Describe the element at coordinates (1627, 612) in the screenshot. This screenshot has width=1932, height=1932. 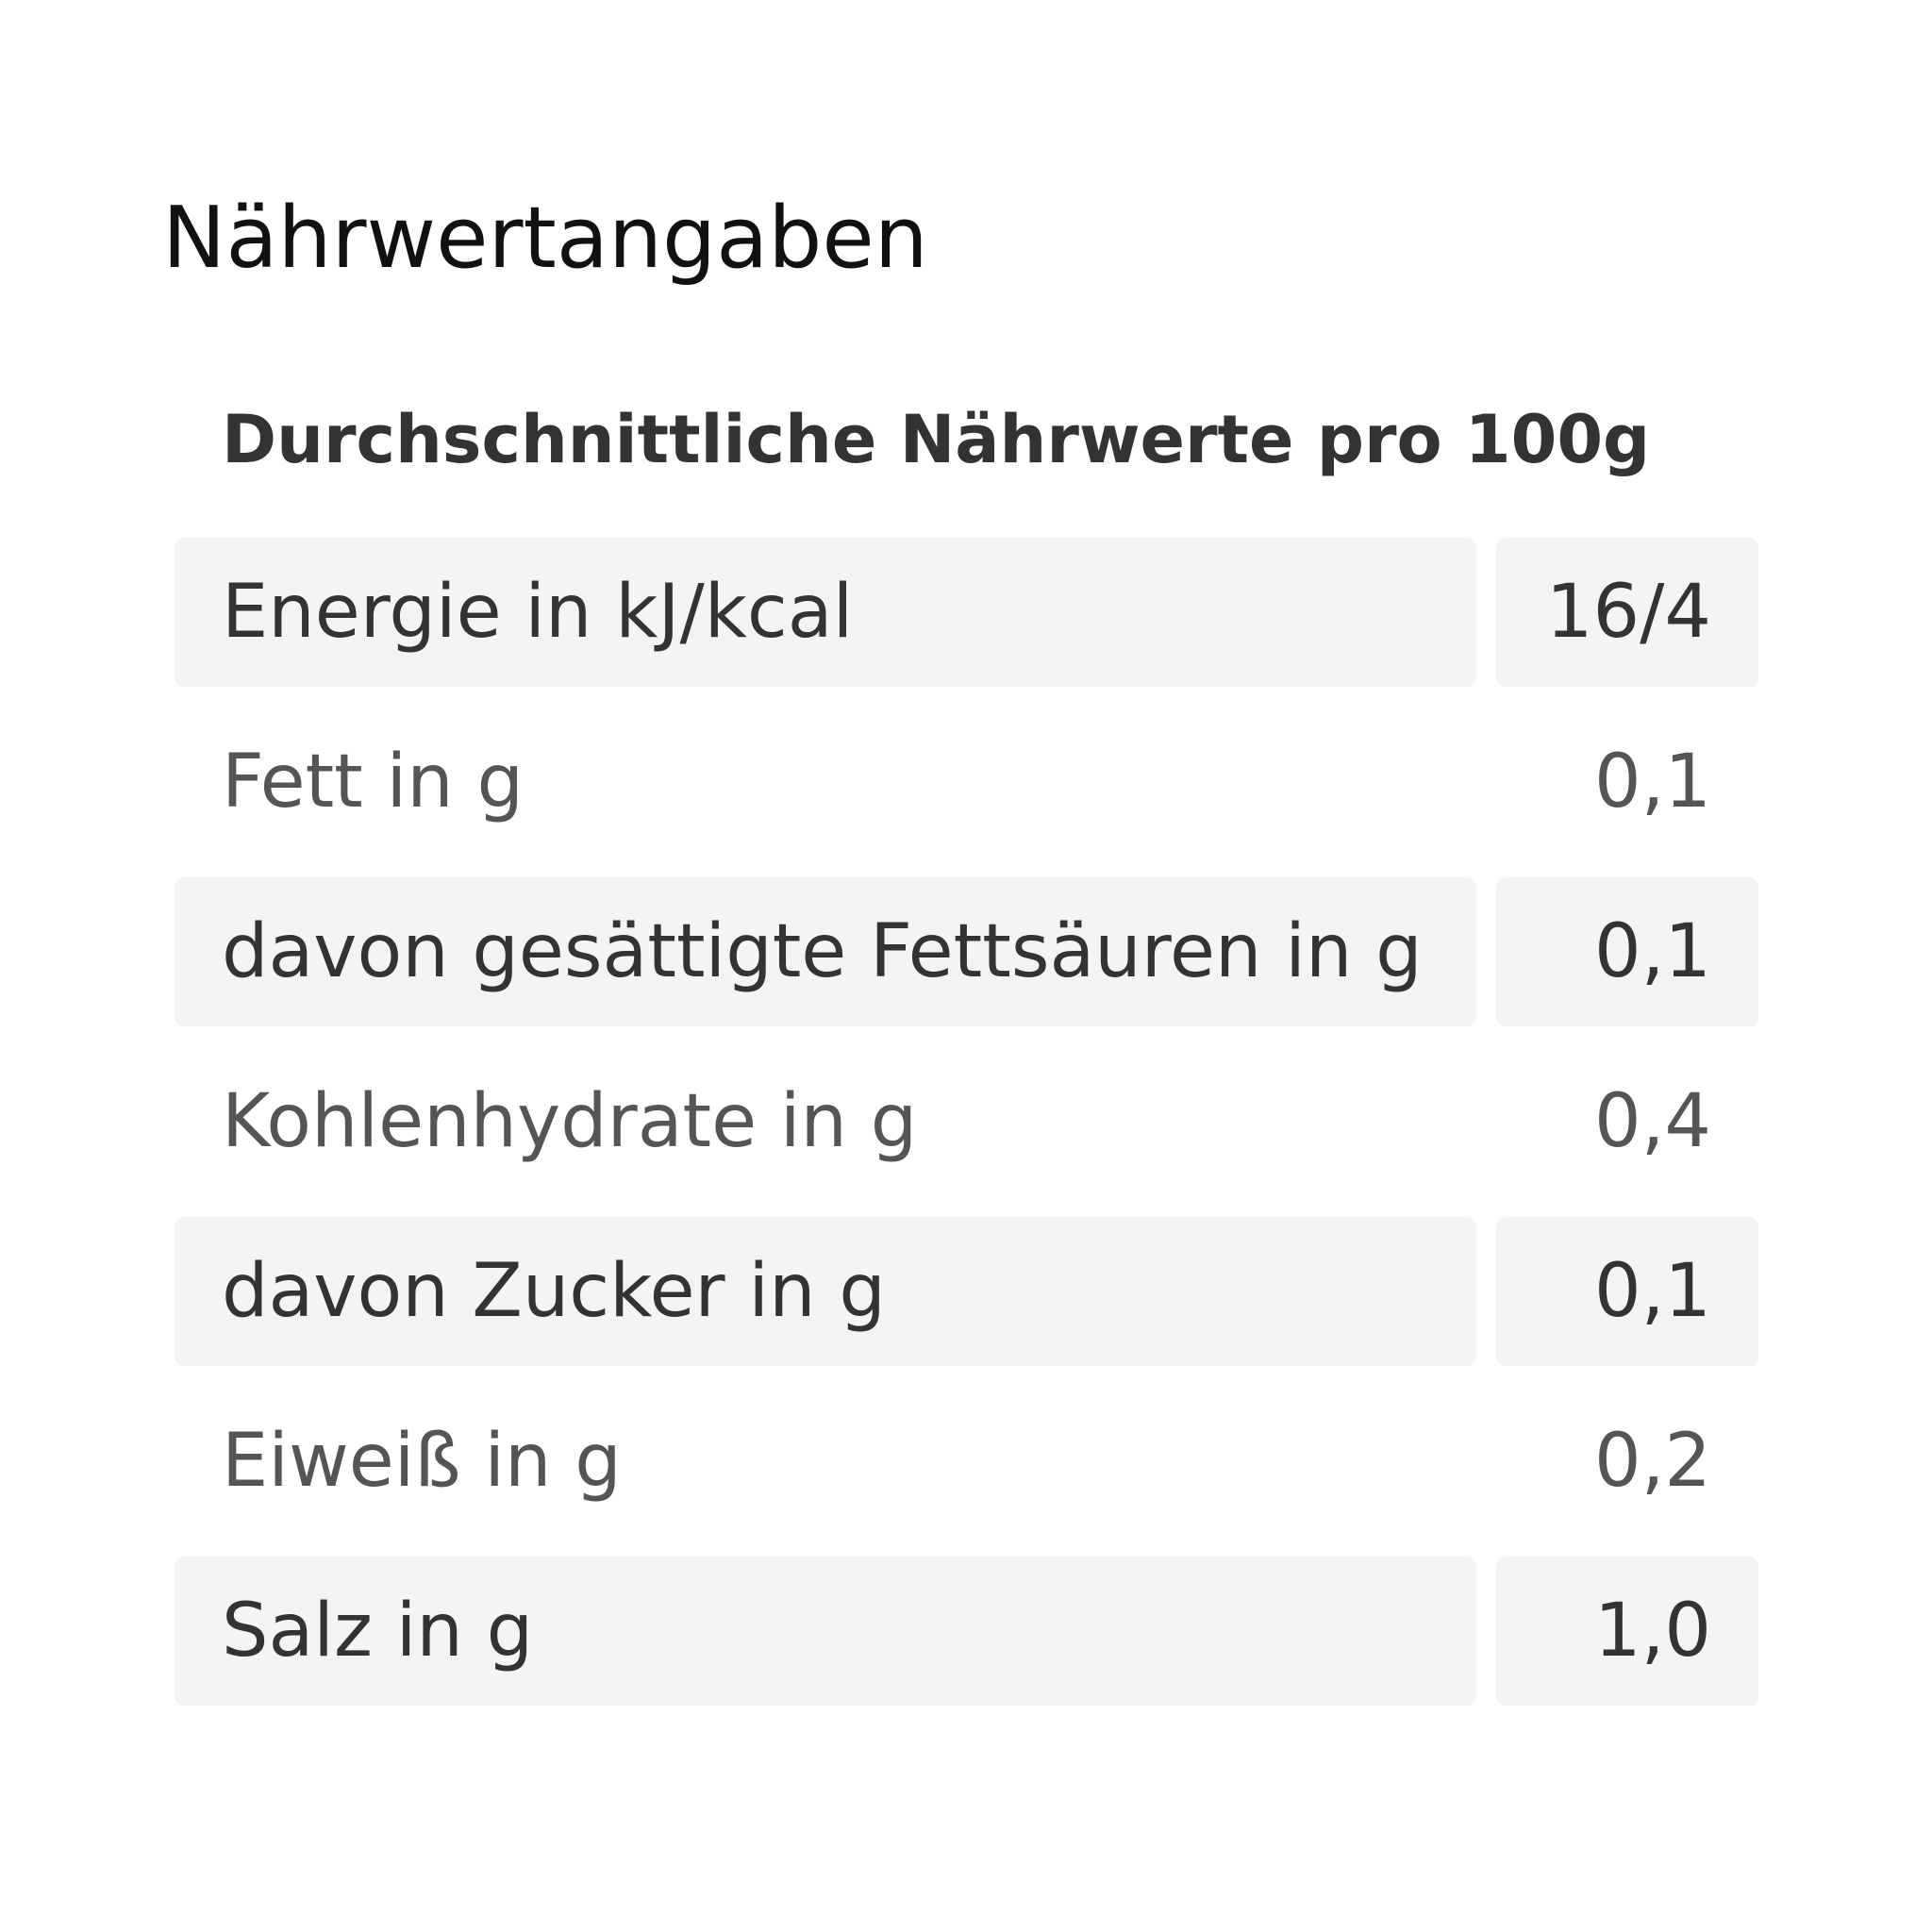
I see `row-value: 16/4` at that location.